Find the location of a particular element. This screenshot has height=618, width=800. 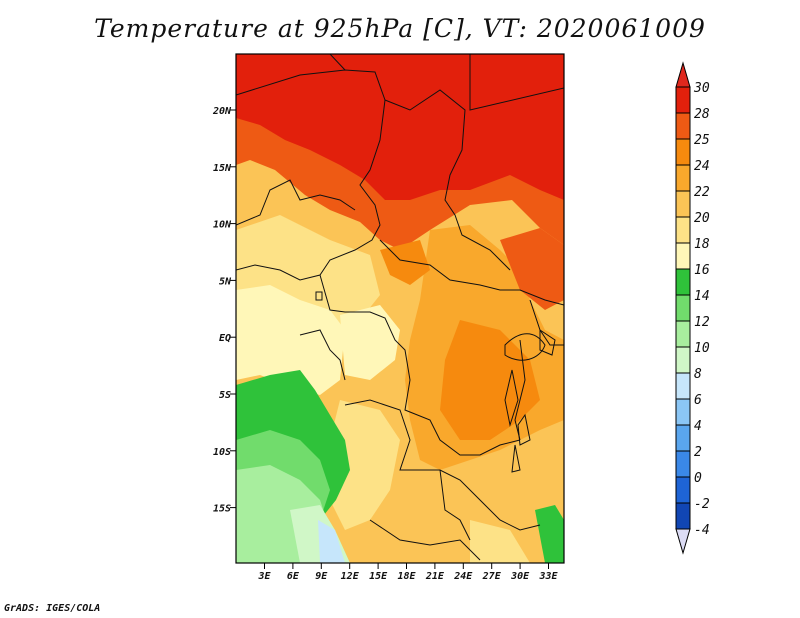

colorbar-label: 14 is located at coordinates (702, 296).